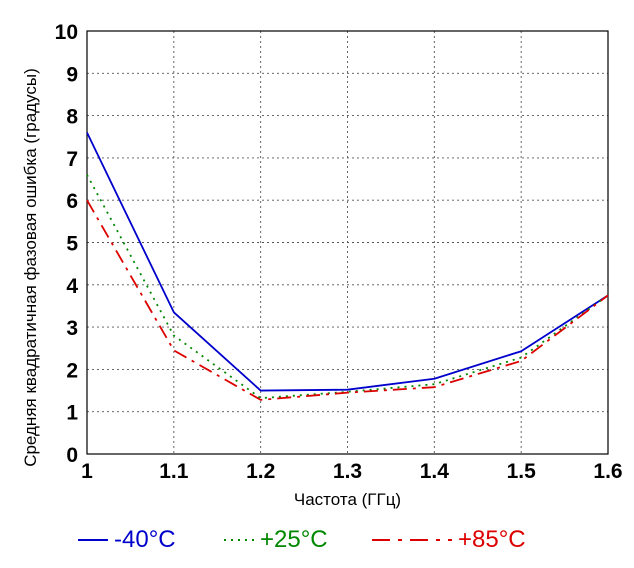  Describe the element at coordinates (347, 471) in the screenshot. I see `x-tick-label: 1.3` at that location.